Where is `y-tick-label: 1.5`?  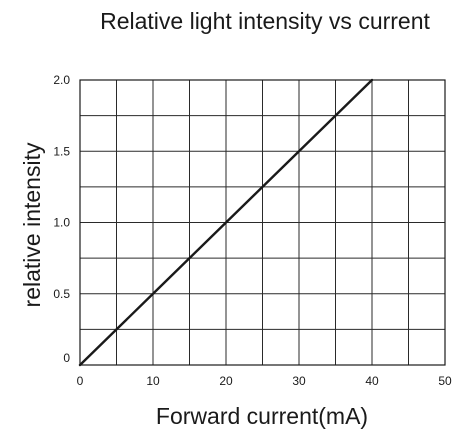
y-tick-label: 1.5 is located at coordinates (61, 151).